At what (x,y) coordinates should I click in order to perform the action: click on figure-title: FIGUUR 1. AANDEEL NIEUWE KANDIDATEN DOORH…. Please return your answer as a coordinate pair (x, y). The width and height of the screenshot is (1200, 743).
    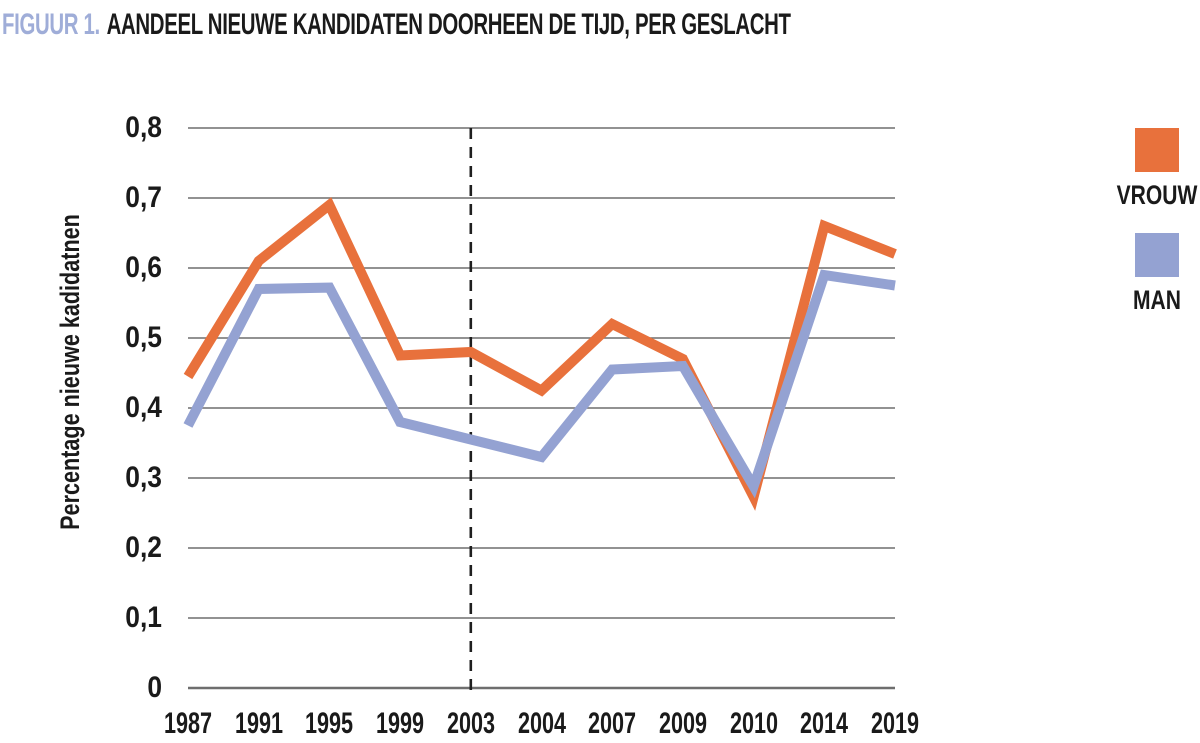
    Looking at the image, I should click on (396, 25).